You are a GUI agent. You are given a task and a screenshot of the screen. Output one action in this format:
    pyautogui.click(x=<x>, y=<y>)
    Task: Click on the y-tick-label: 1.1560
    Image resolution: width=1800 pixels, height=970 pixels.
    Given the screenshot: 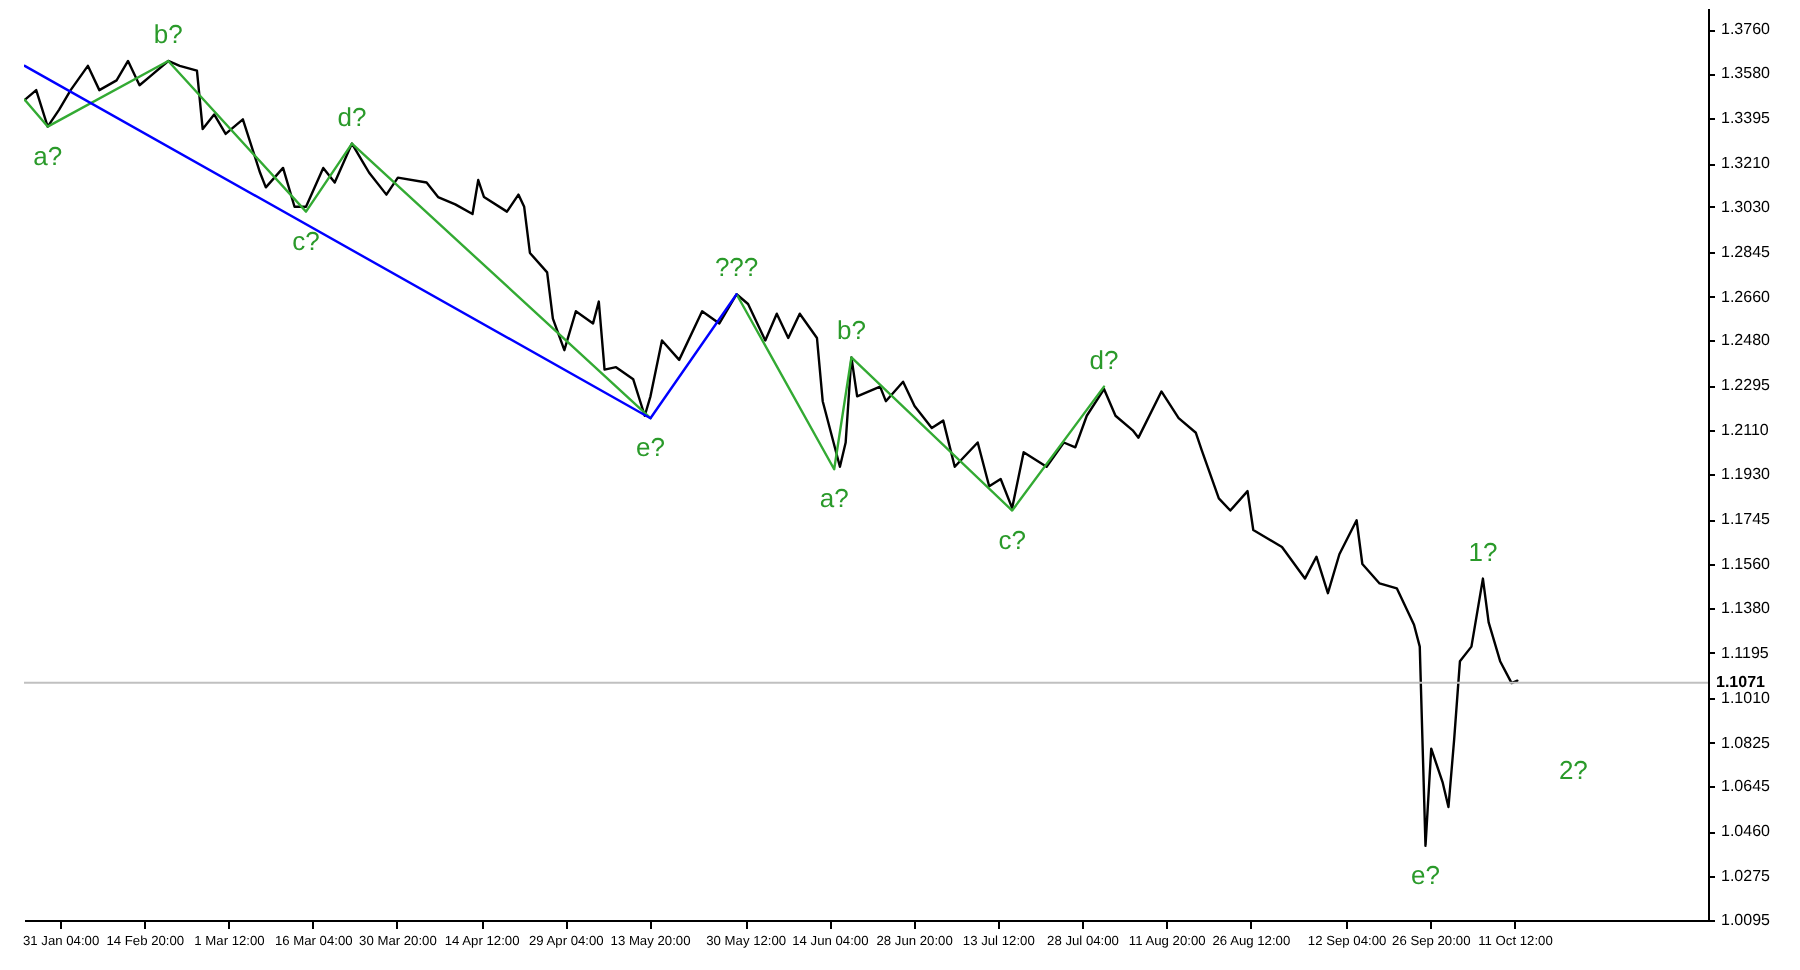 What is the action you would take?
    pyautogui.click(x=1746, y=564)
    